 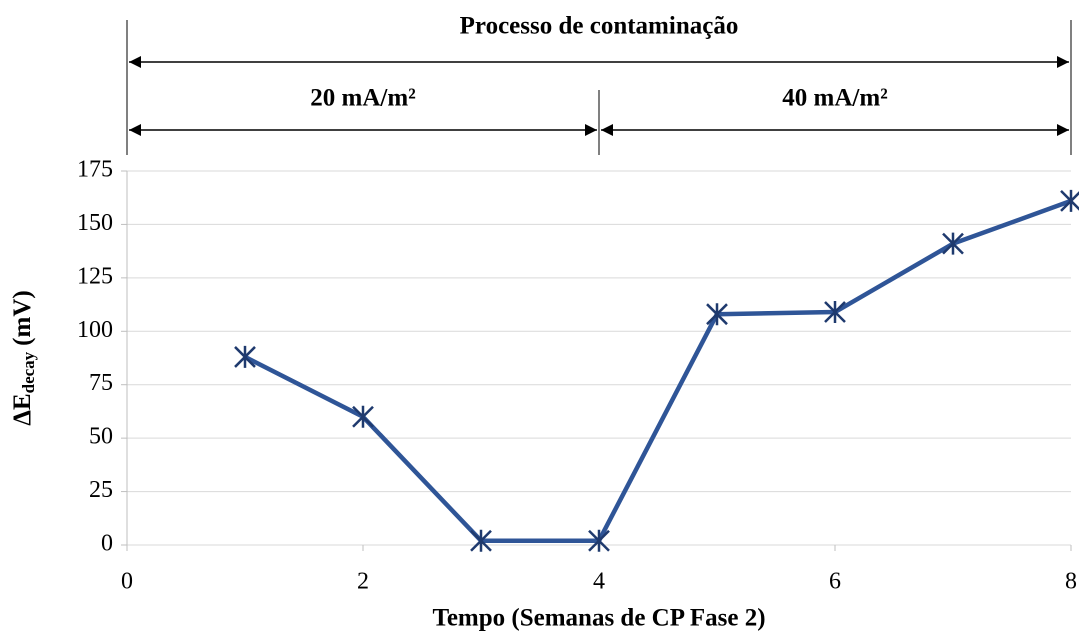 What do you see at coordinates (599, 582) in the screenshot?
I see `x-tick-label: 4` at bounding box center [599, 582].